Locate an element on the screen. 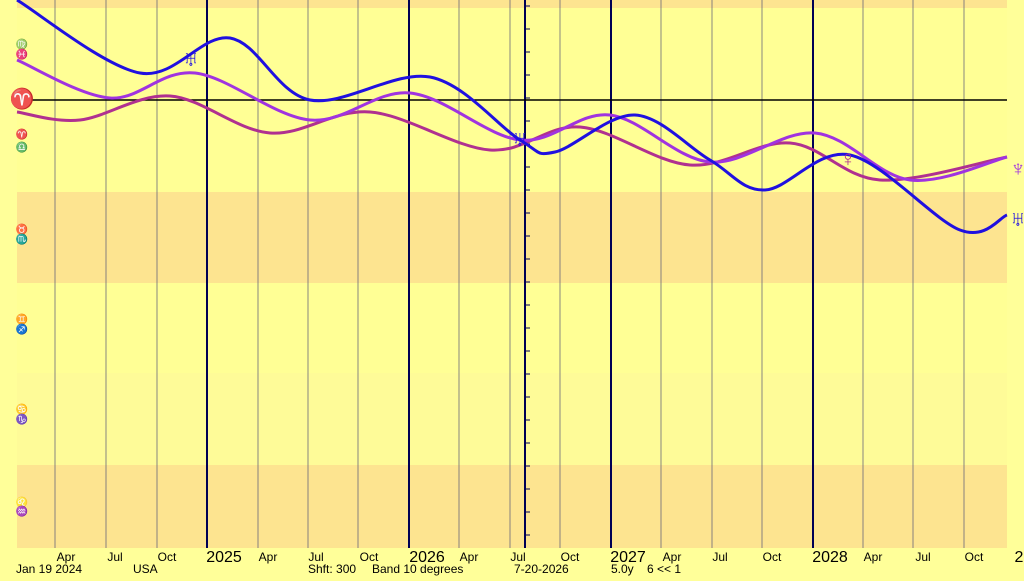 The width and height of the screenshot is (1024, 581). zodiac-sign: ♏ is located at coordinates (22, 239).